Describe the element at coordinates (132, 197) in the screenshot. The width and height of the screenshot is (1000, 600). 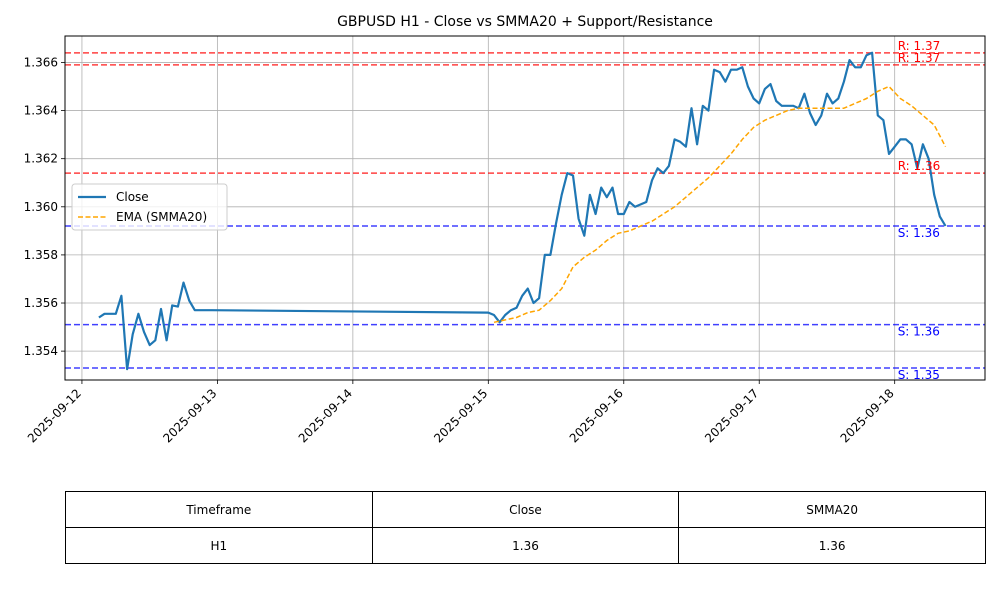
I see `legend-close-label: Close` at that location.